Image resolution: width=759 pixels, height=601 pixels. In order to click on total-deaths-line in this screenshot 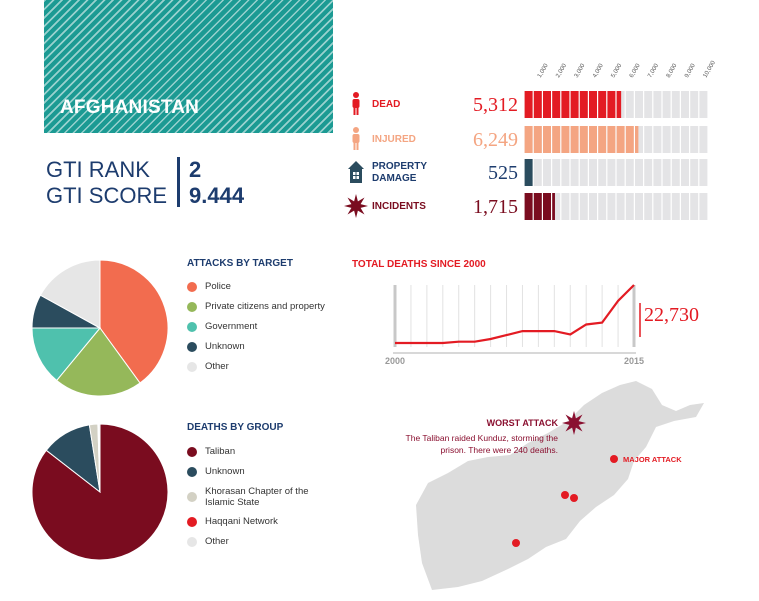, I will do `click(515, 314)`.